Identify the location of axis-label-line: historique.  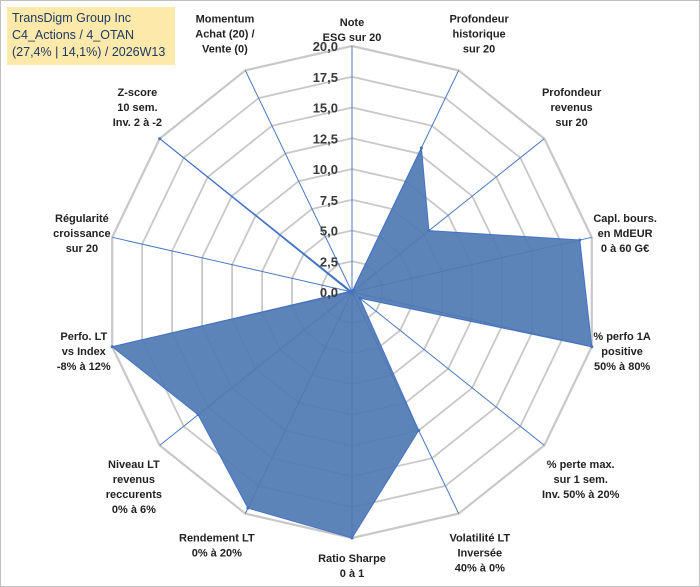
(479, 34).